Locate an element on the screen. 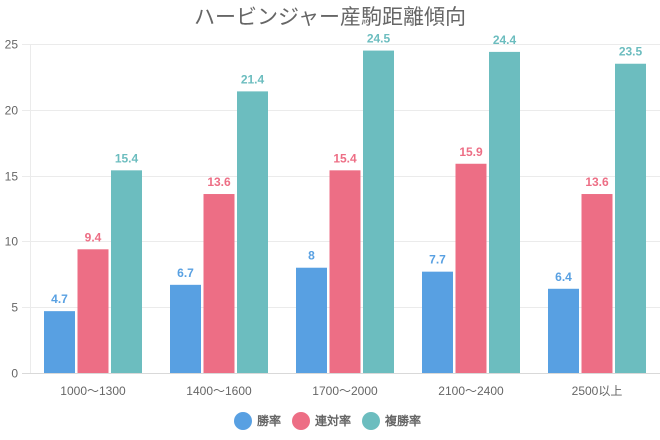 Image resolution: width=660 pixels, height=440 pixels. legend-item: 連対率 is located at coordinates (321, 421).